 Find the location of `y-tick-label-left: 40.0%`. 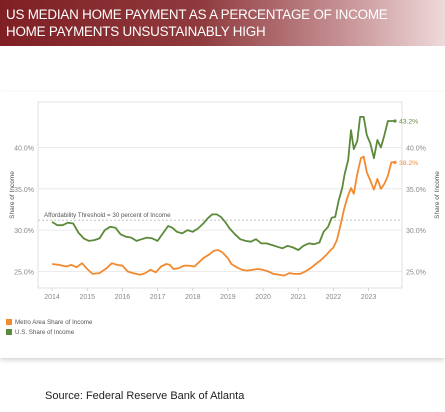

y-tick-label-left: 40.0% is located at coordinates (24, 148).